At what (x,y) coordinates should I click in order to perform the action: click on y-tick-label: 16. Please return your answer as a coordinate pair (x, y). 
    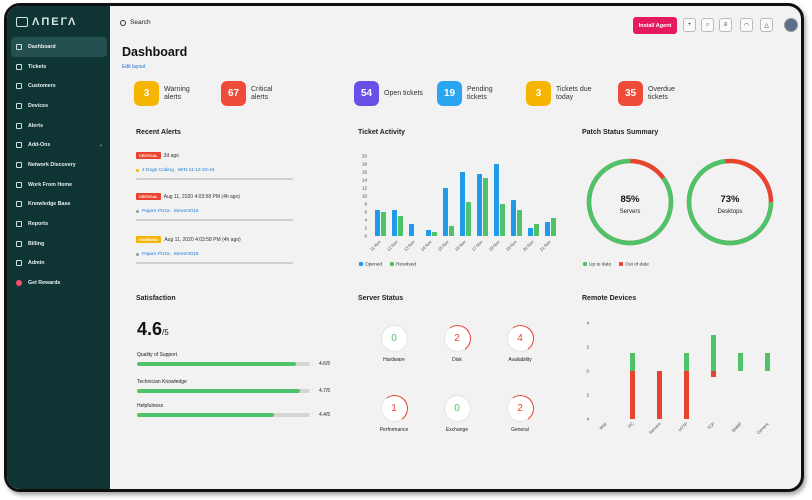
    Looking at the image, I should click on (365, 172).